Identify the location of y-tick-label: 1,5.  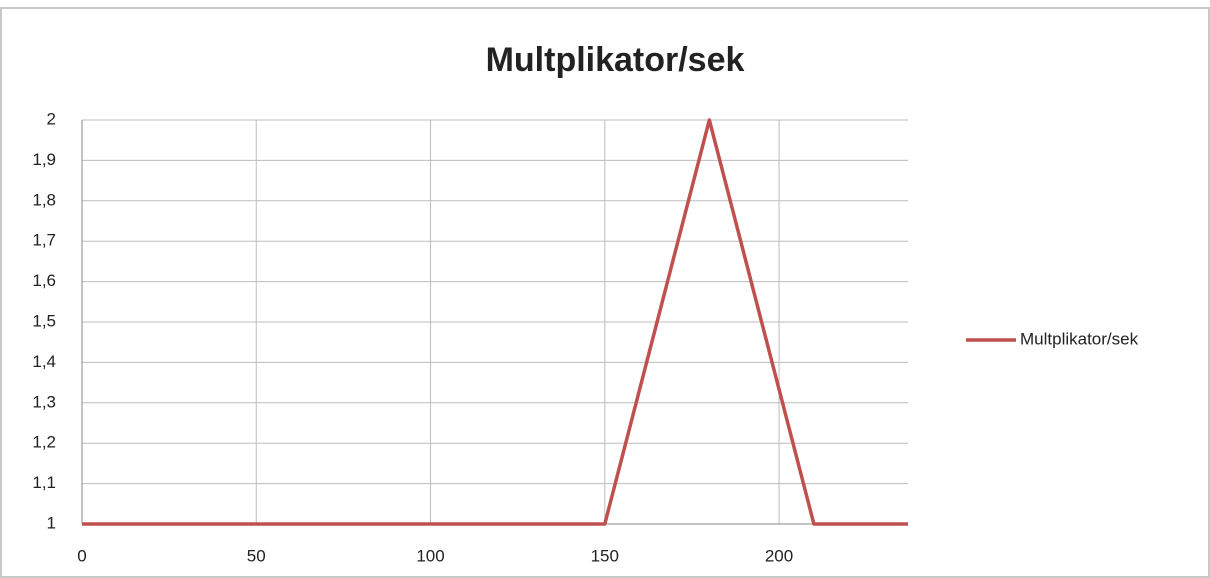
(44, 320).